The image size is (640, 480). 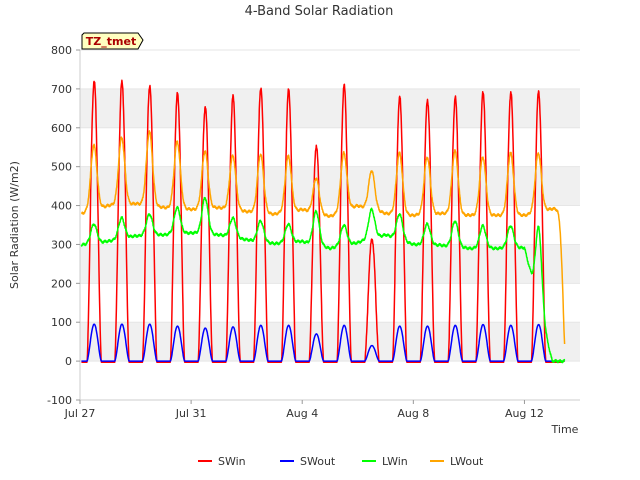 I want to click on station-label-background, so click(x=112, y=41).